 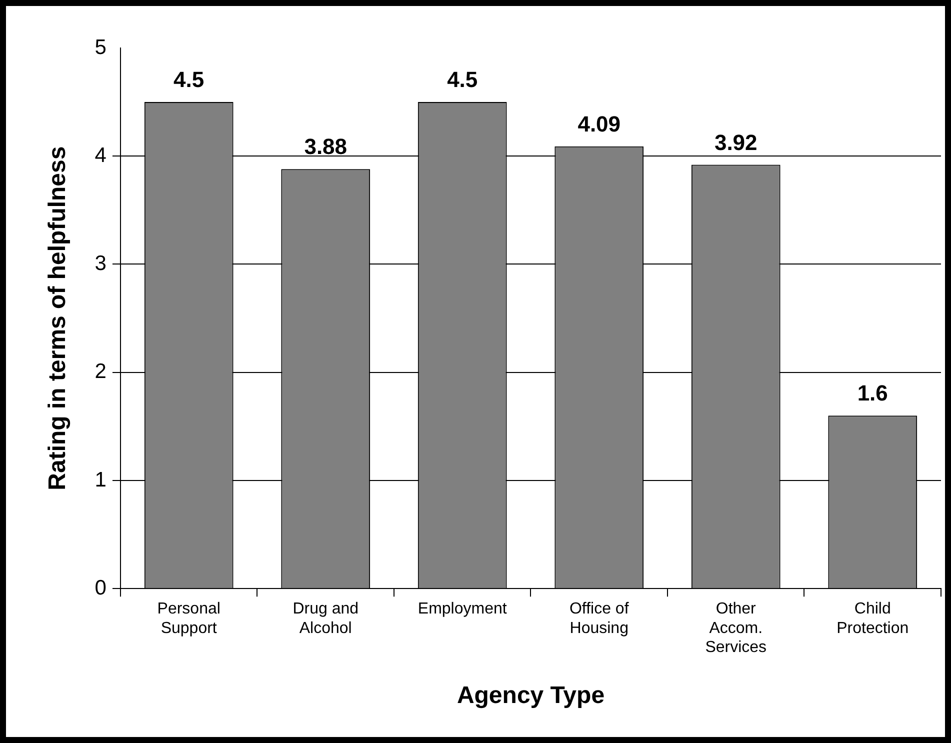 I want to click on x-tick-label: Office of Housing, so click(x=599, y=618).